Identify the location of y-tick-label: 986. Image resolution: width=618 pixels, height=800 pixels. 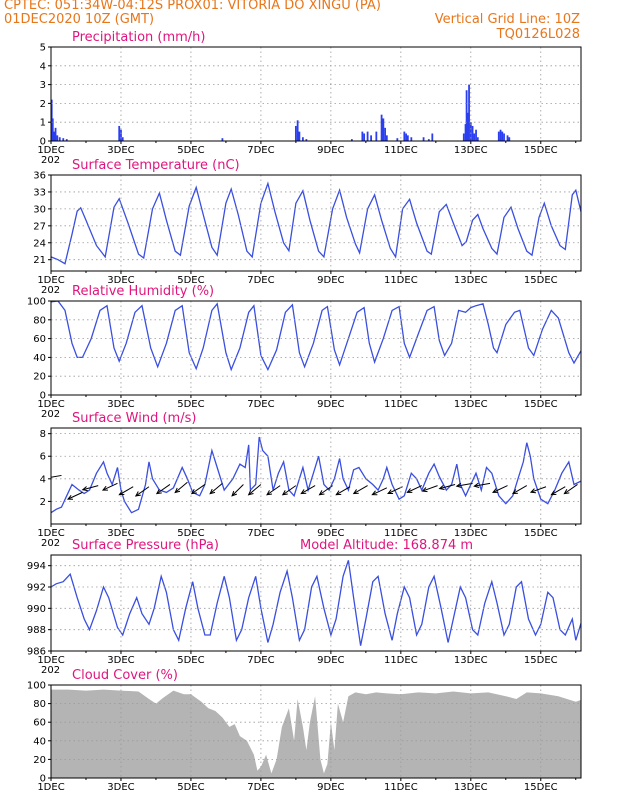
(36, 652).